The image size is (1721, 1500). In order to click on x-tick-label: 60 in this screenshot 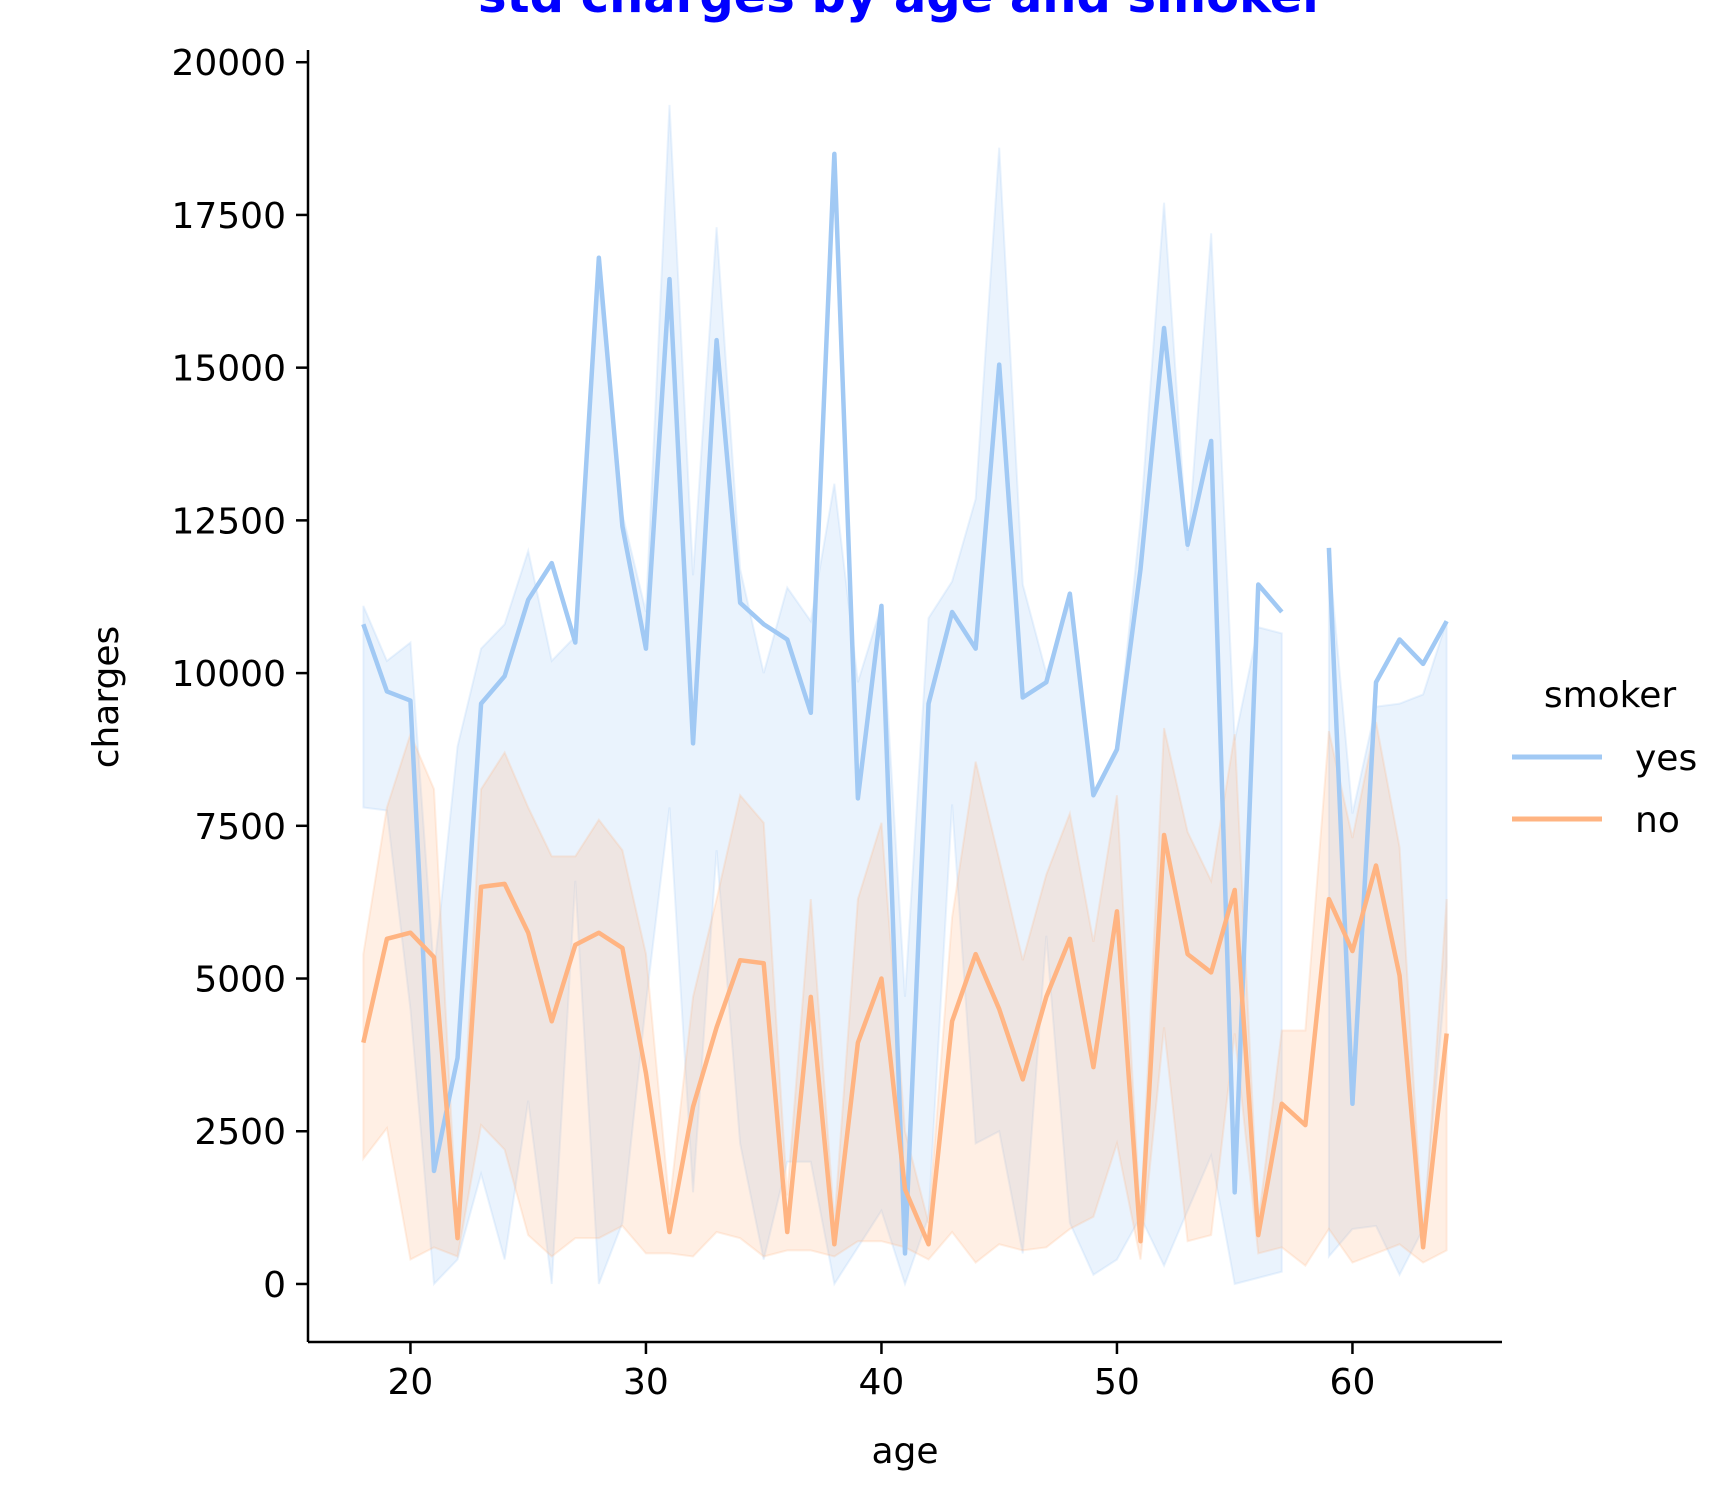, I will do `click(1353, 1382)`.